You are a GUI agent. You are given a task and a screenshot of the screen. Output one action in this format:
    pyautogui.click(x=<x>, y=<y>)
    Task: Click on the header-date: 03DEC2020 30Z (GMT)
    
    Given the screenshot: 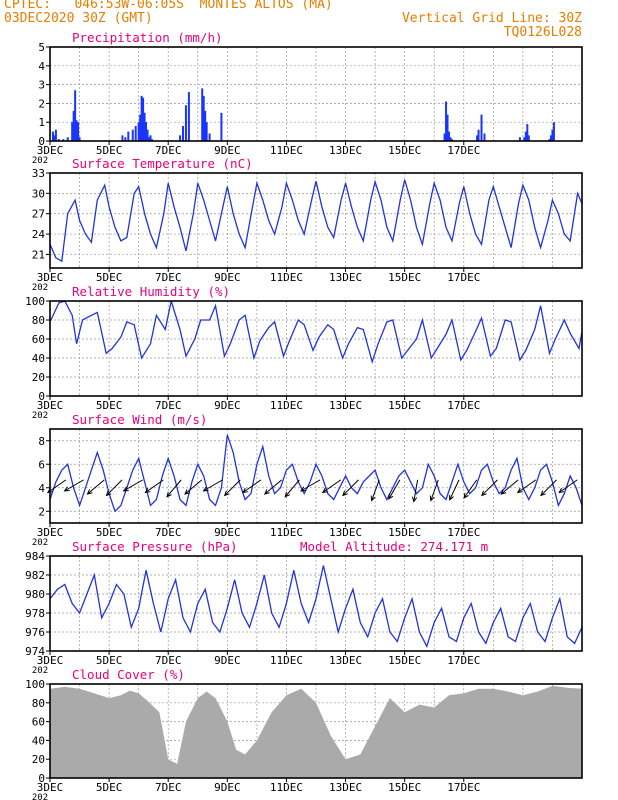 What is the action you would take?
    pyautogui.click(x=78, y=18)
    